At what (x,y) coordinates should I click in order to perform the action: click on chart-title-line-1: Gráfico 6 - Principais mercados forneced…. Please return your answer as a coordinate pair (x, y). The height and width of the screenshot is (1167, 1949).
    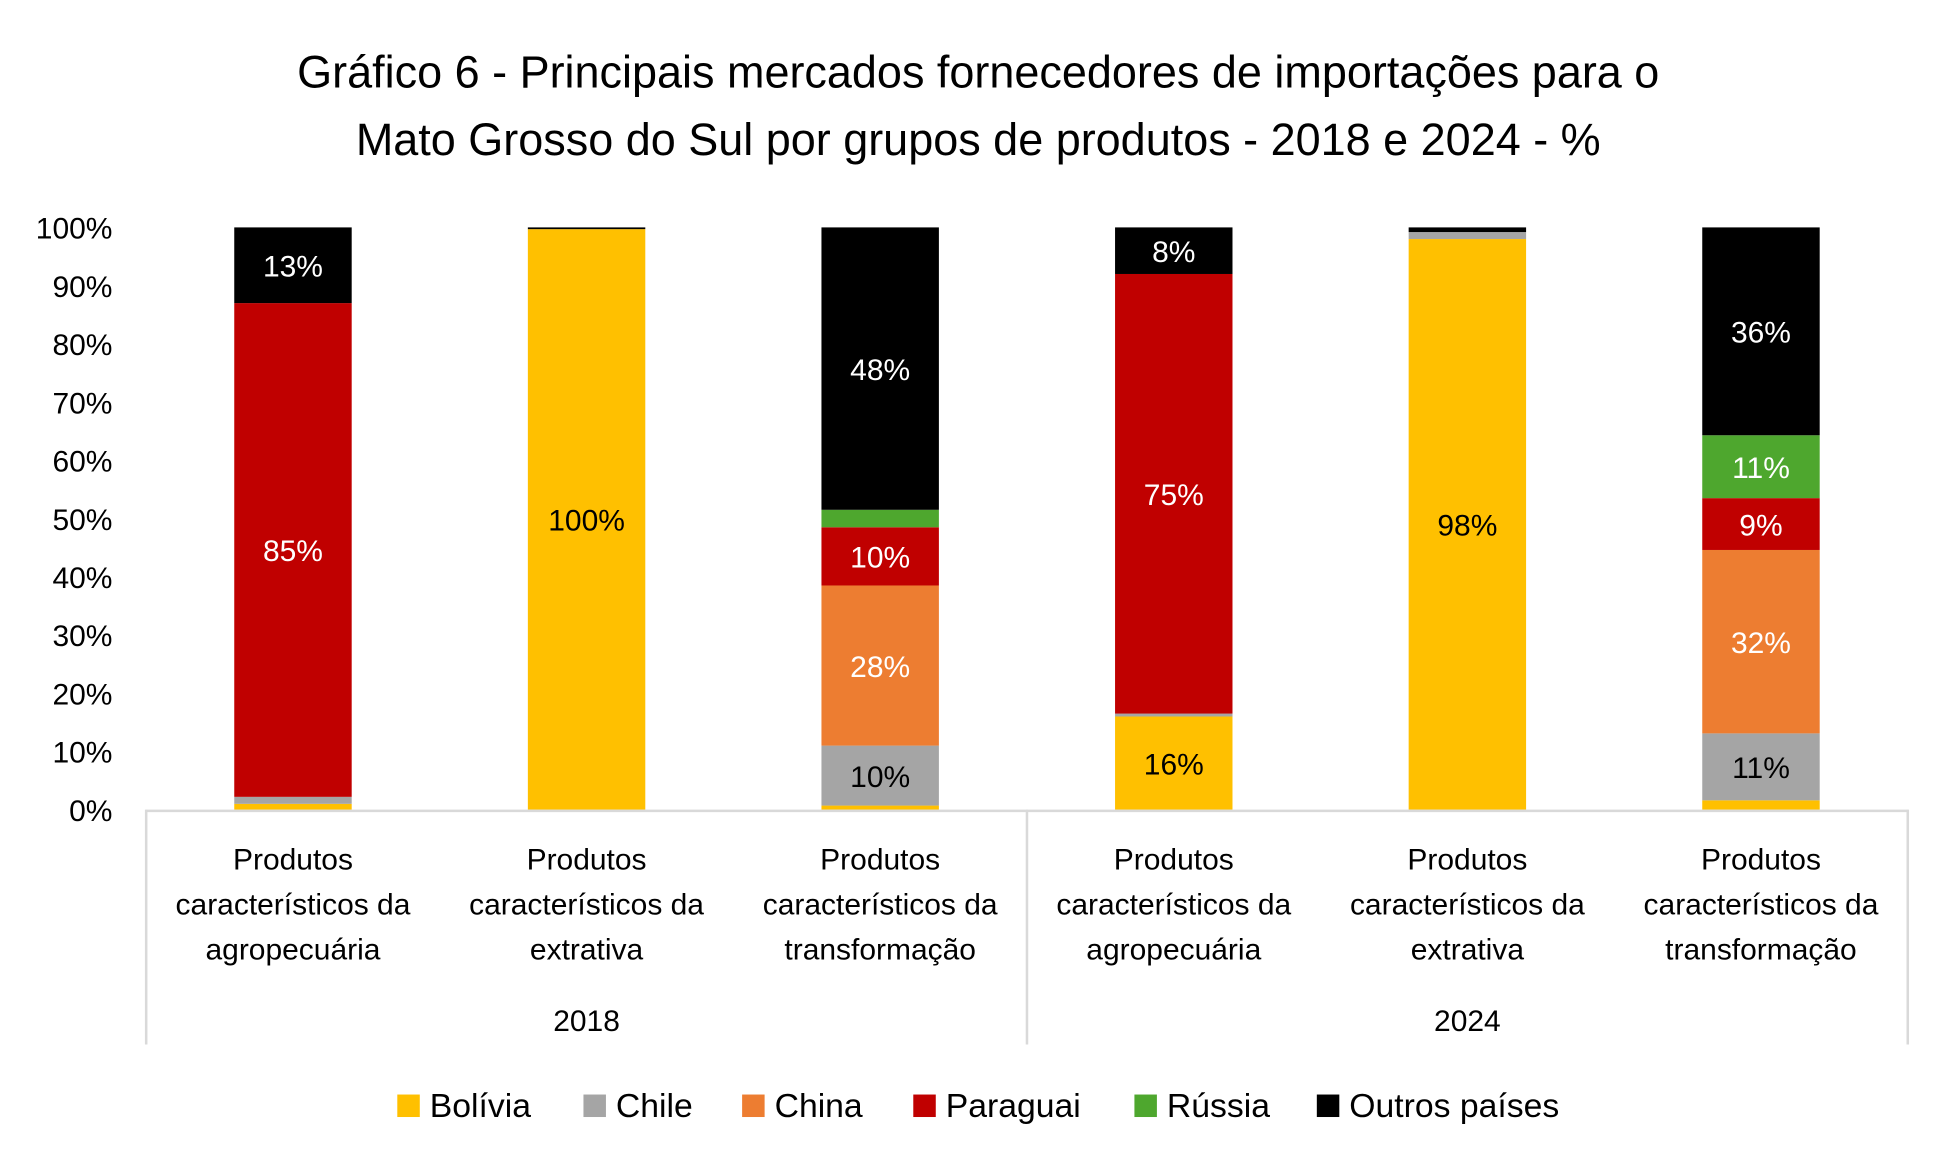
    Looking at the image, I should click on (978, 71).